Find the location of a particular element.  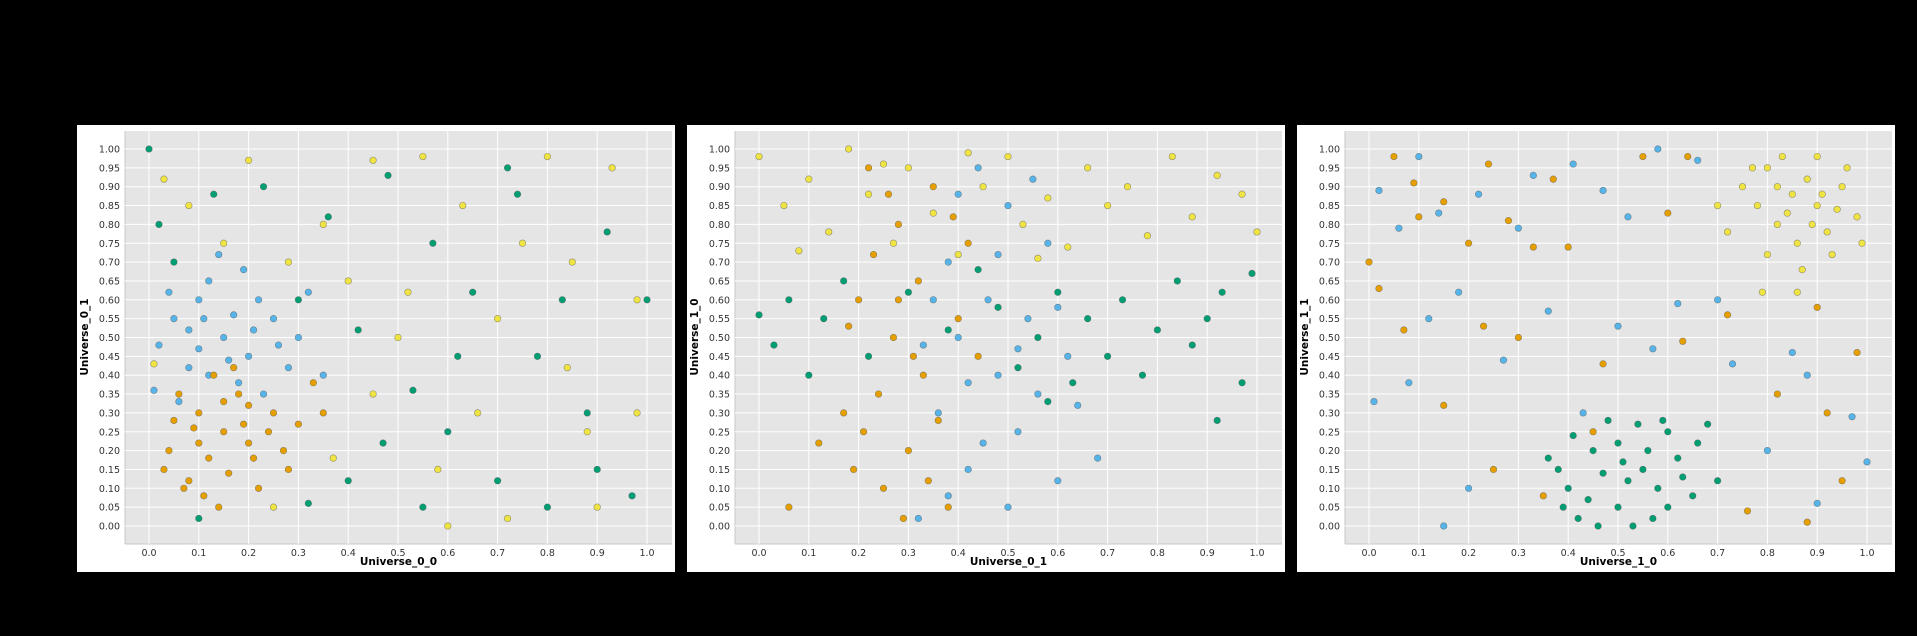

y-tick-label: 0.65 is located at coordinates (1329, 281).